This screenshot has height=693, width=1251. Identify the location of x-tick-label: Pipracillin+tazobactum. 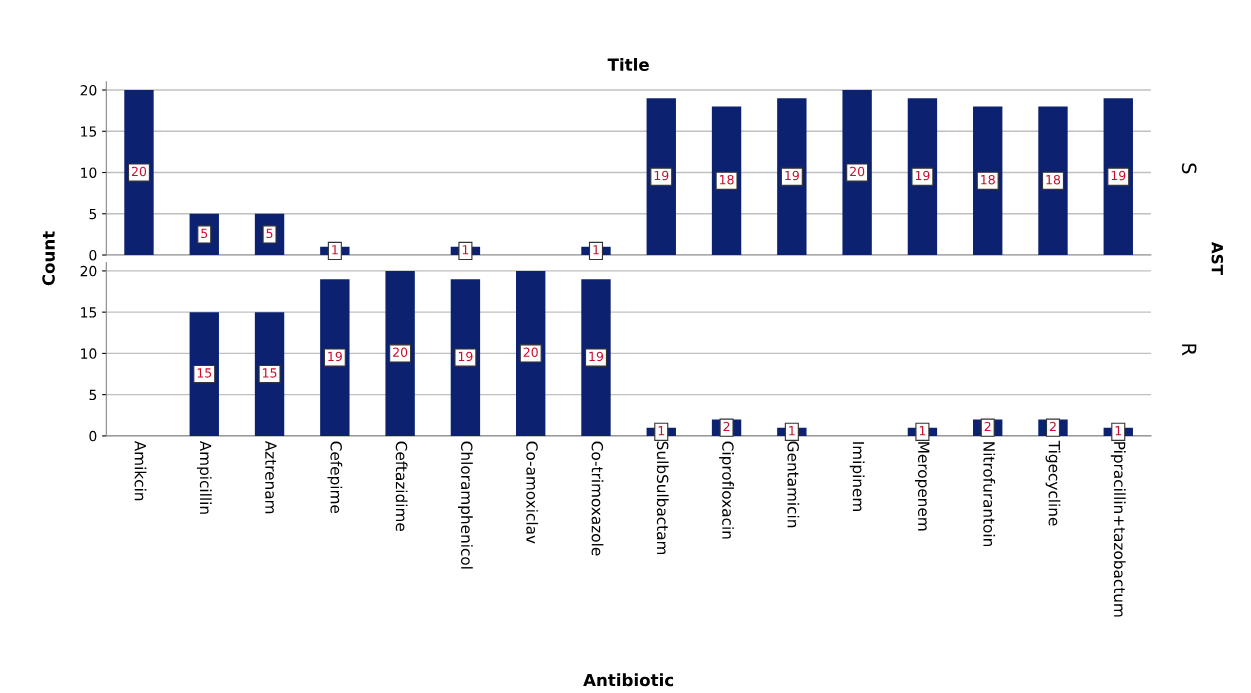
(1118, 529).